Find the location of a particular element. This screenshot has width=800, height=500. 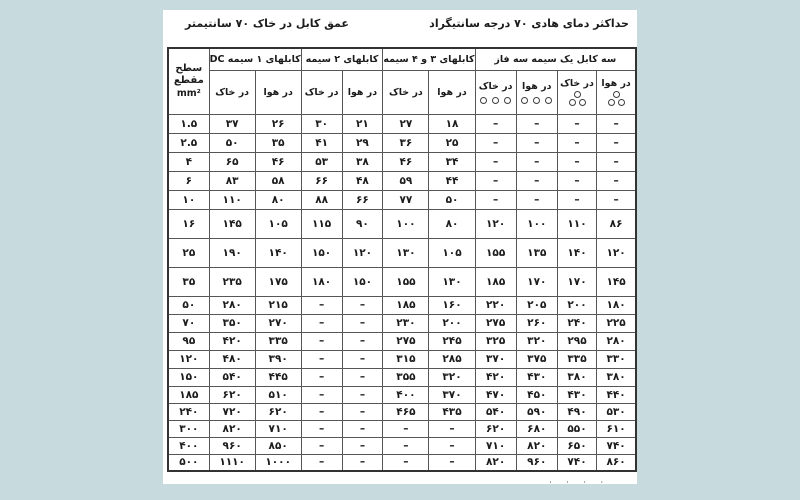

ampacity-cell: ۸۰ is located at coordinates (452, 223).